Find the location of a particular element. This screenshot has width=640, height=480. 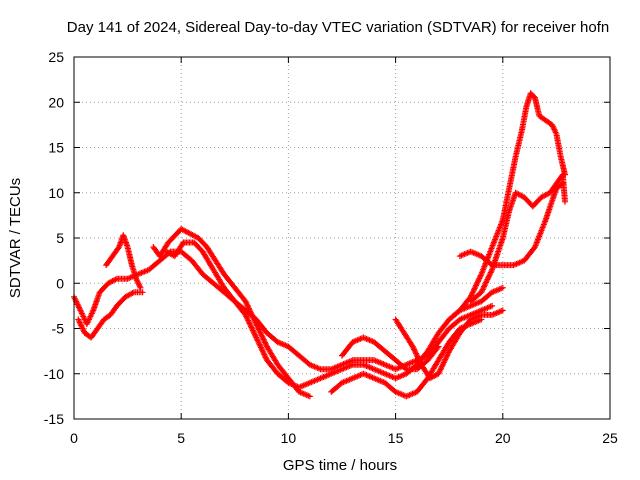

y-tick-label: 15 is located at coordinates (56, 148).